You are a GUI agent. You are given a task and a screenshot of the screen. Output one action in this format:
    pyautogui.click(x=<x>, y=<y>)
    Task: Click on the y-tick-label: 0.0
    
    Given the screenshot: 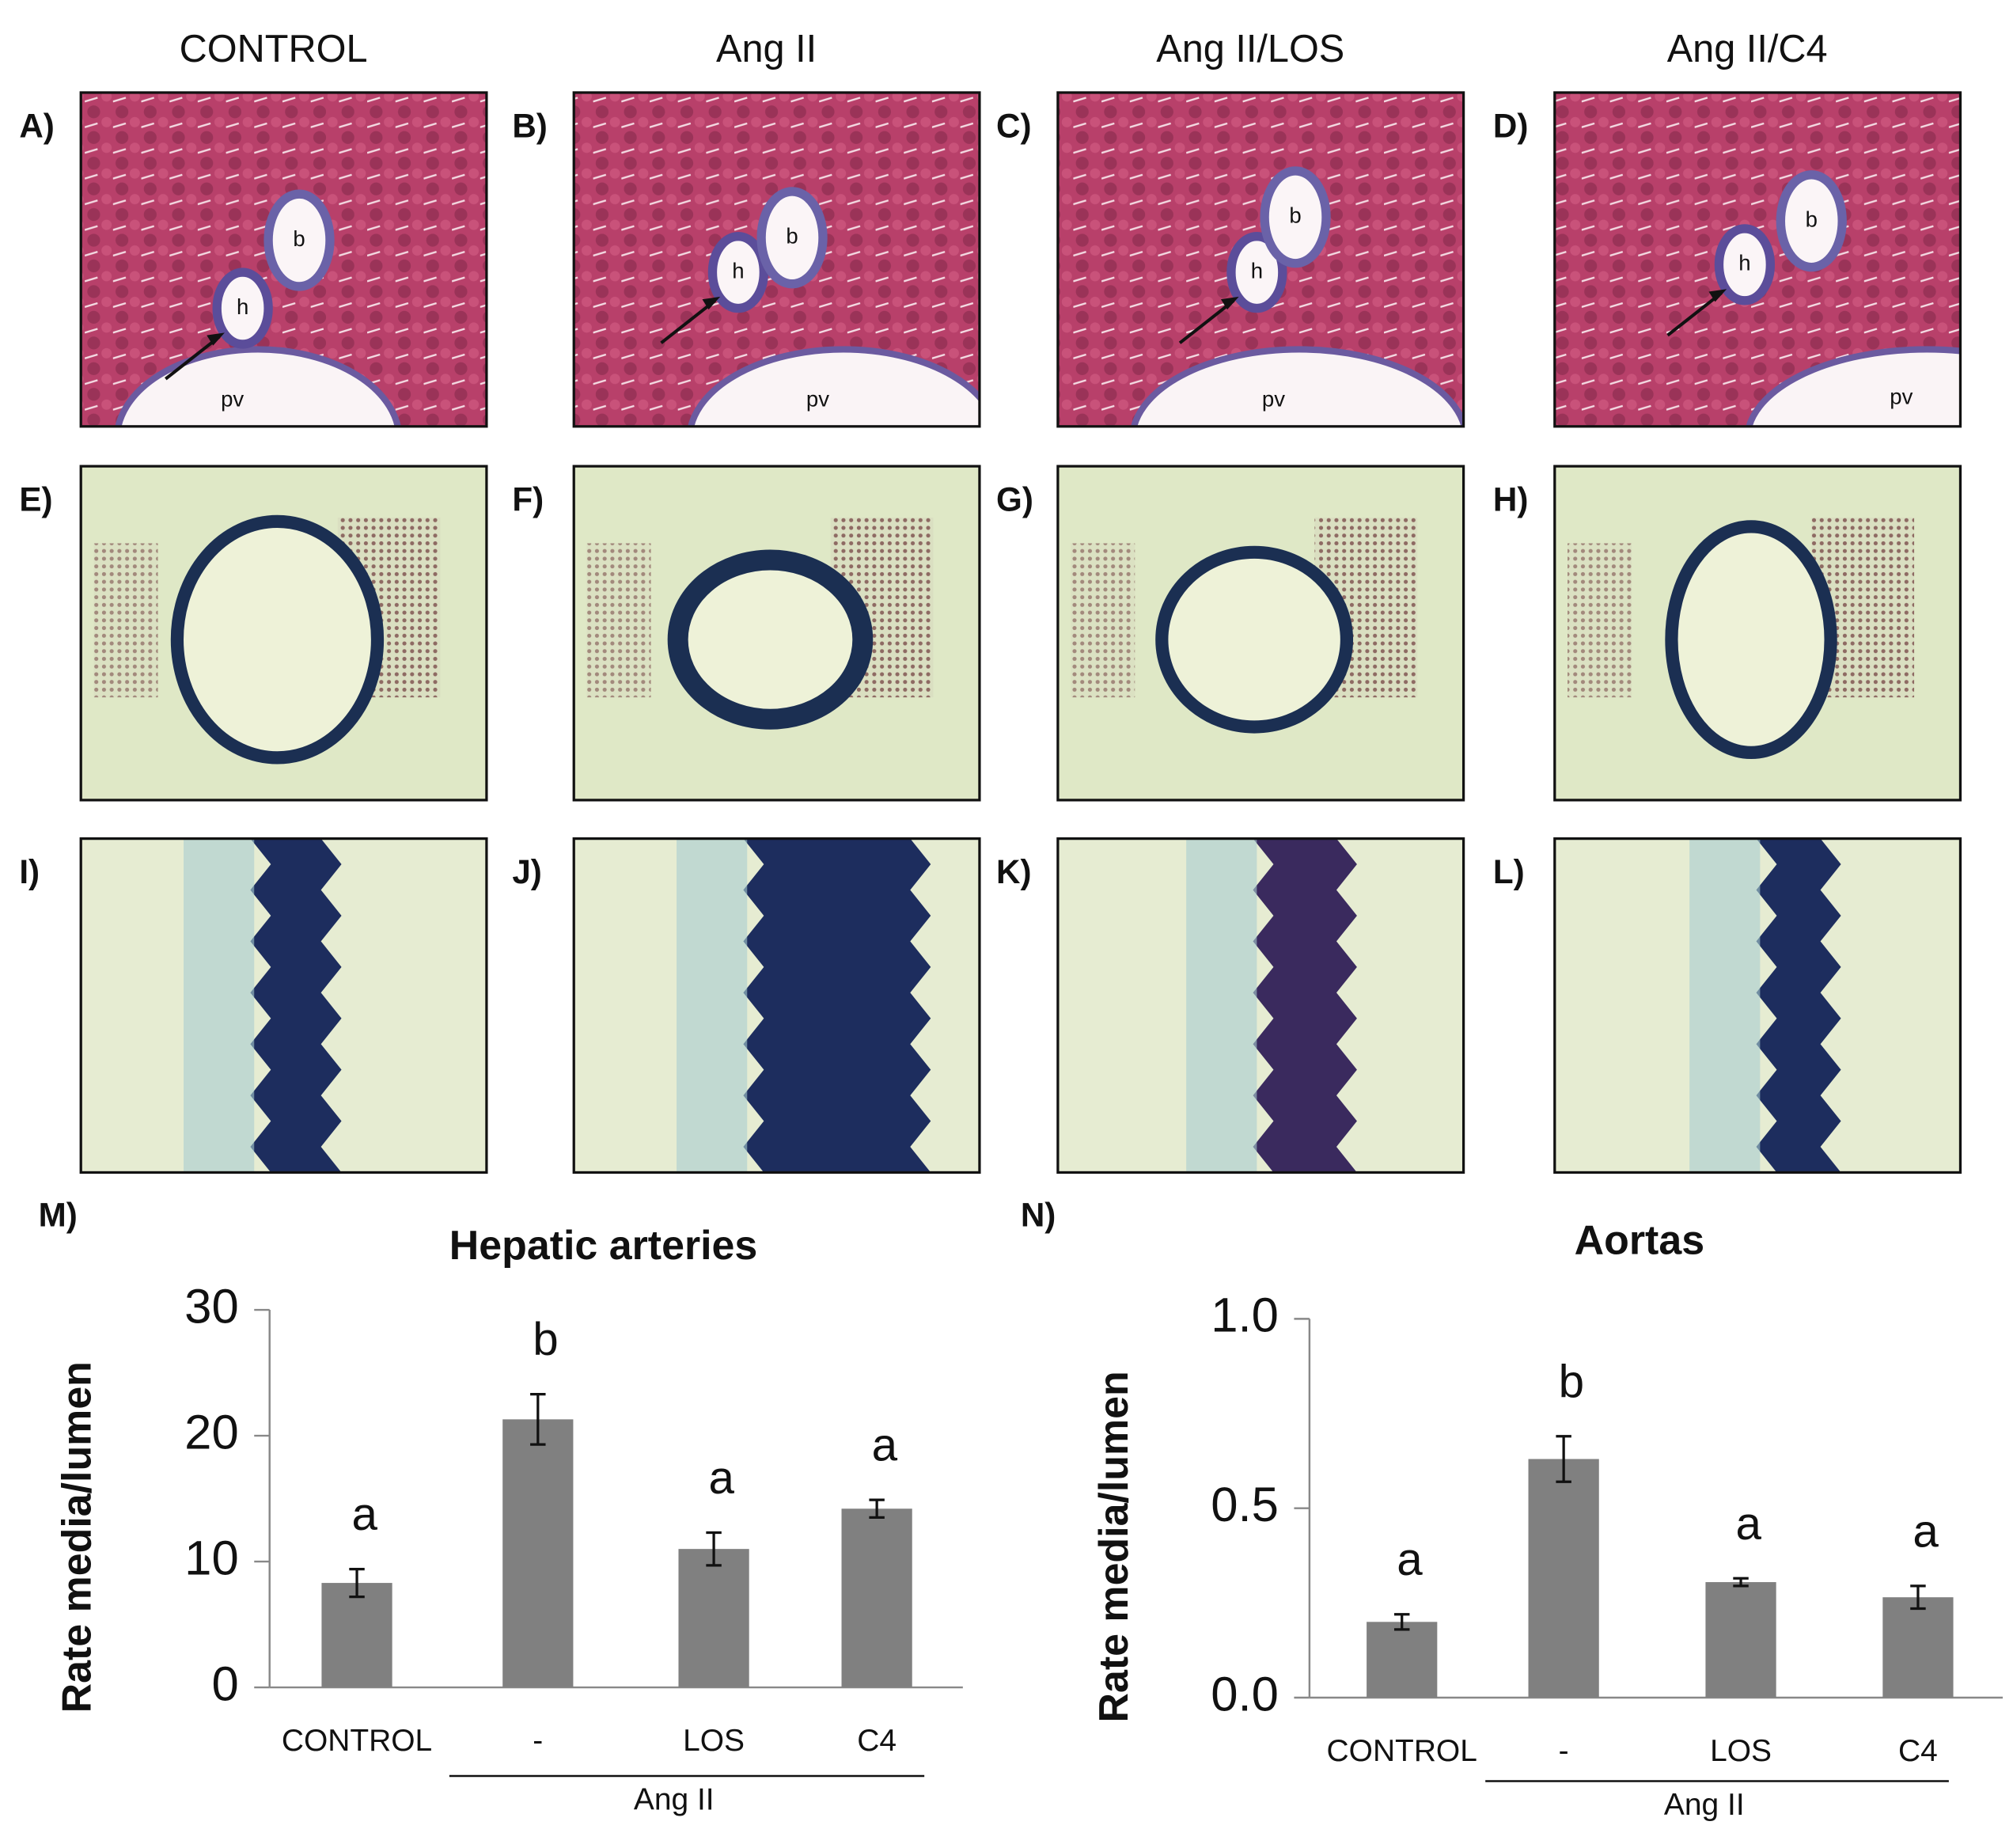 What is the action you would take?
    pyautogui.click(x=1245, y=1694)
    